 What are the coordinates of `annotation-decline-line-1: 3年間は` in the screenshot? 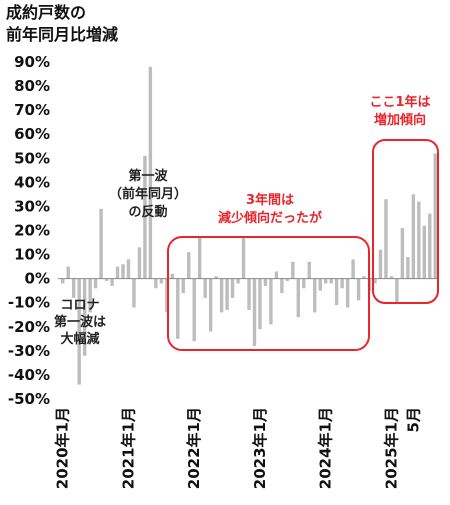 It's located at (270, 200).